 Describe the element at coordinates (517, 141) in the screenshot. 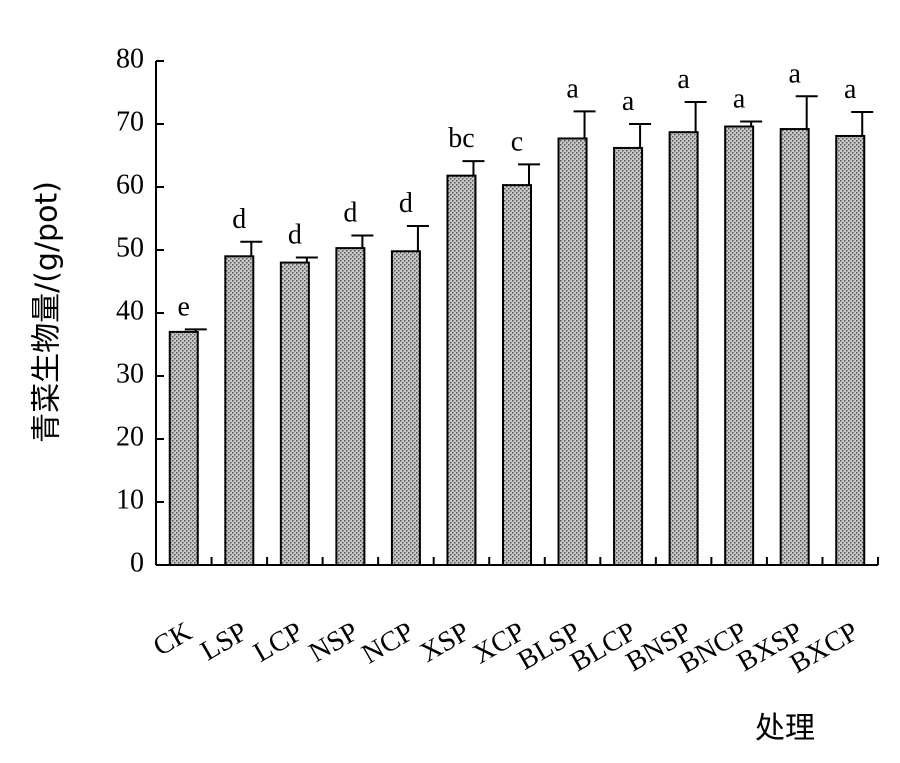

I see `significance-letter: c` at that location.